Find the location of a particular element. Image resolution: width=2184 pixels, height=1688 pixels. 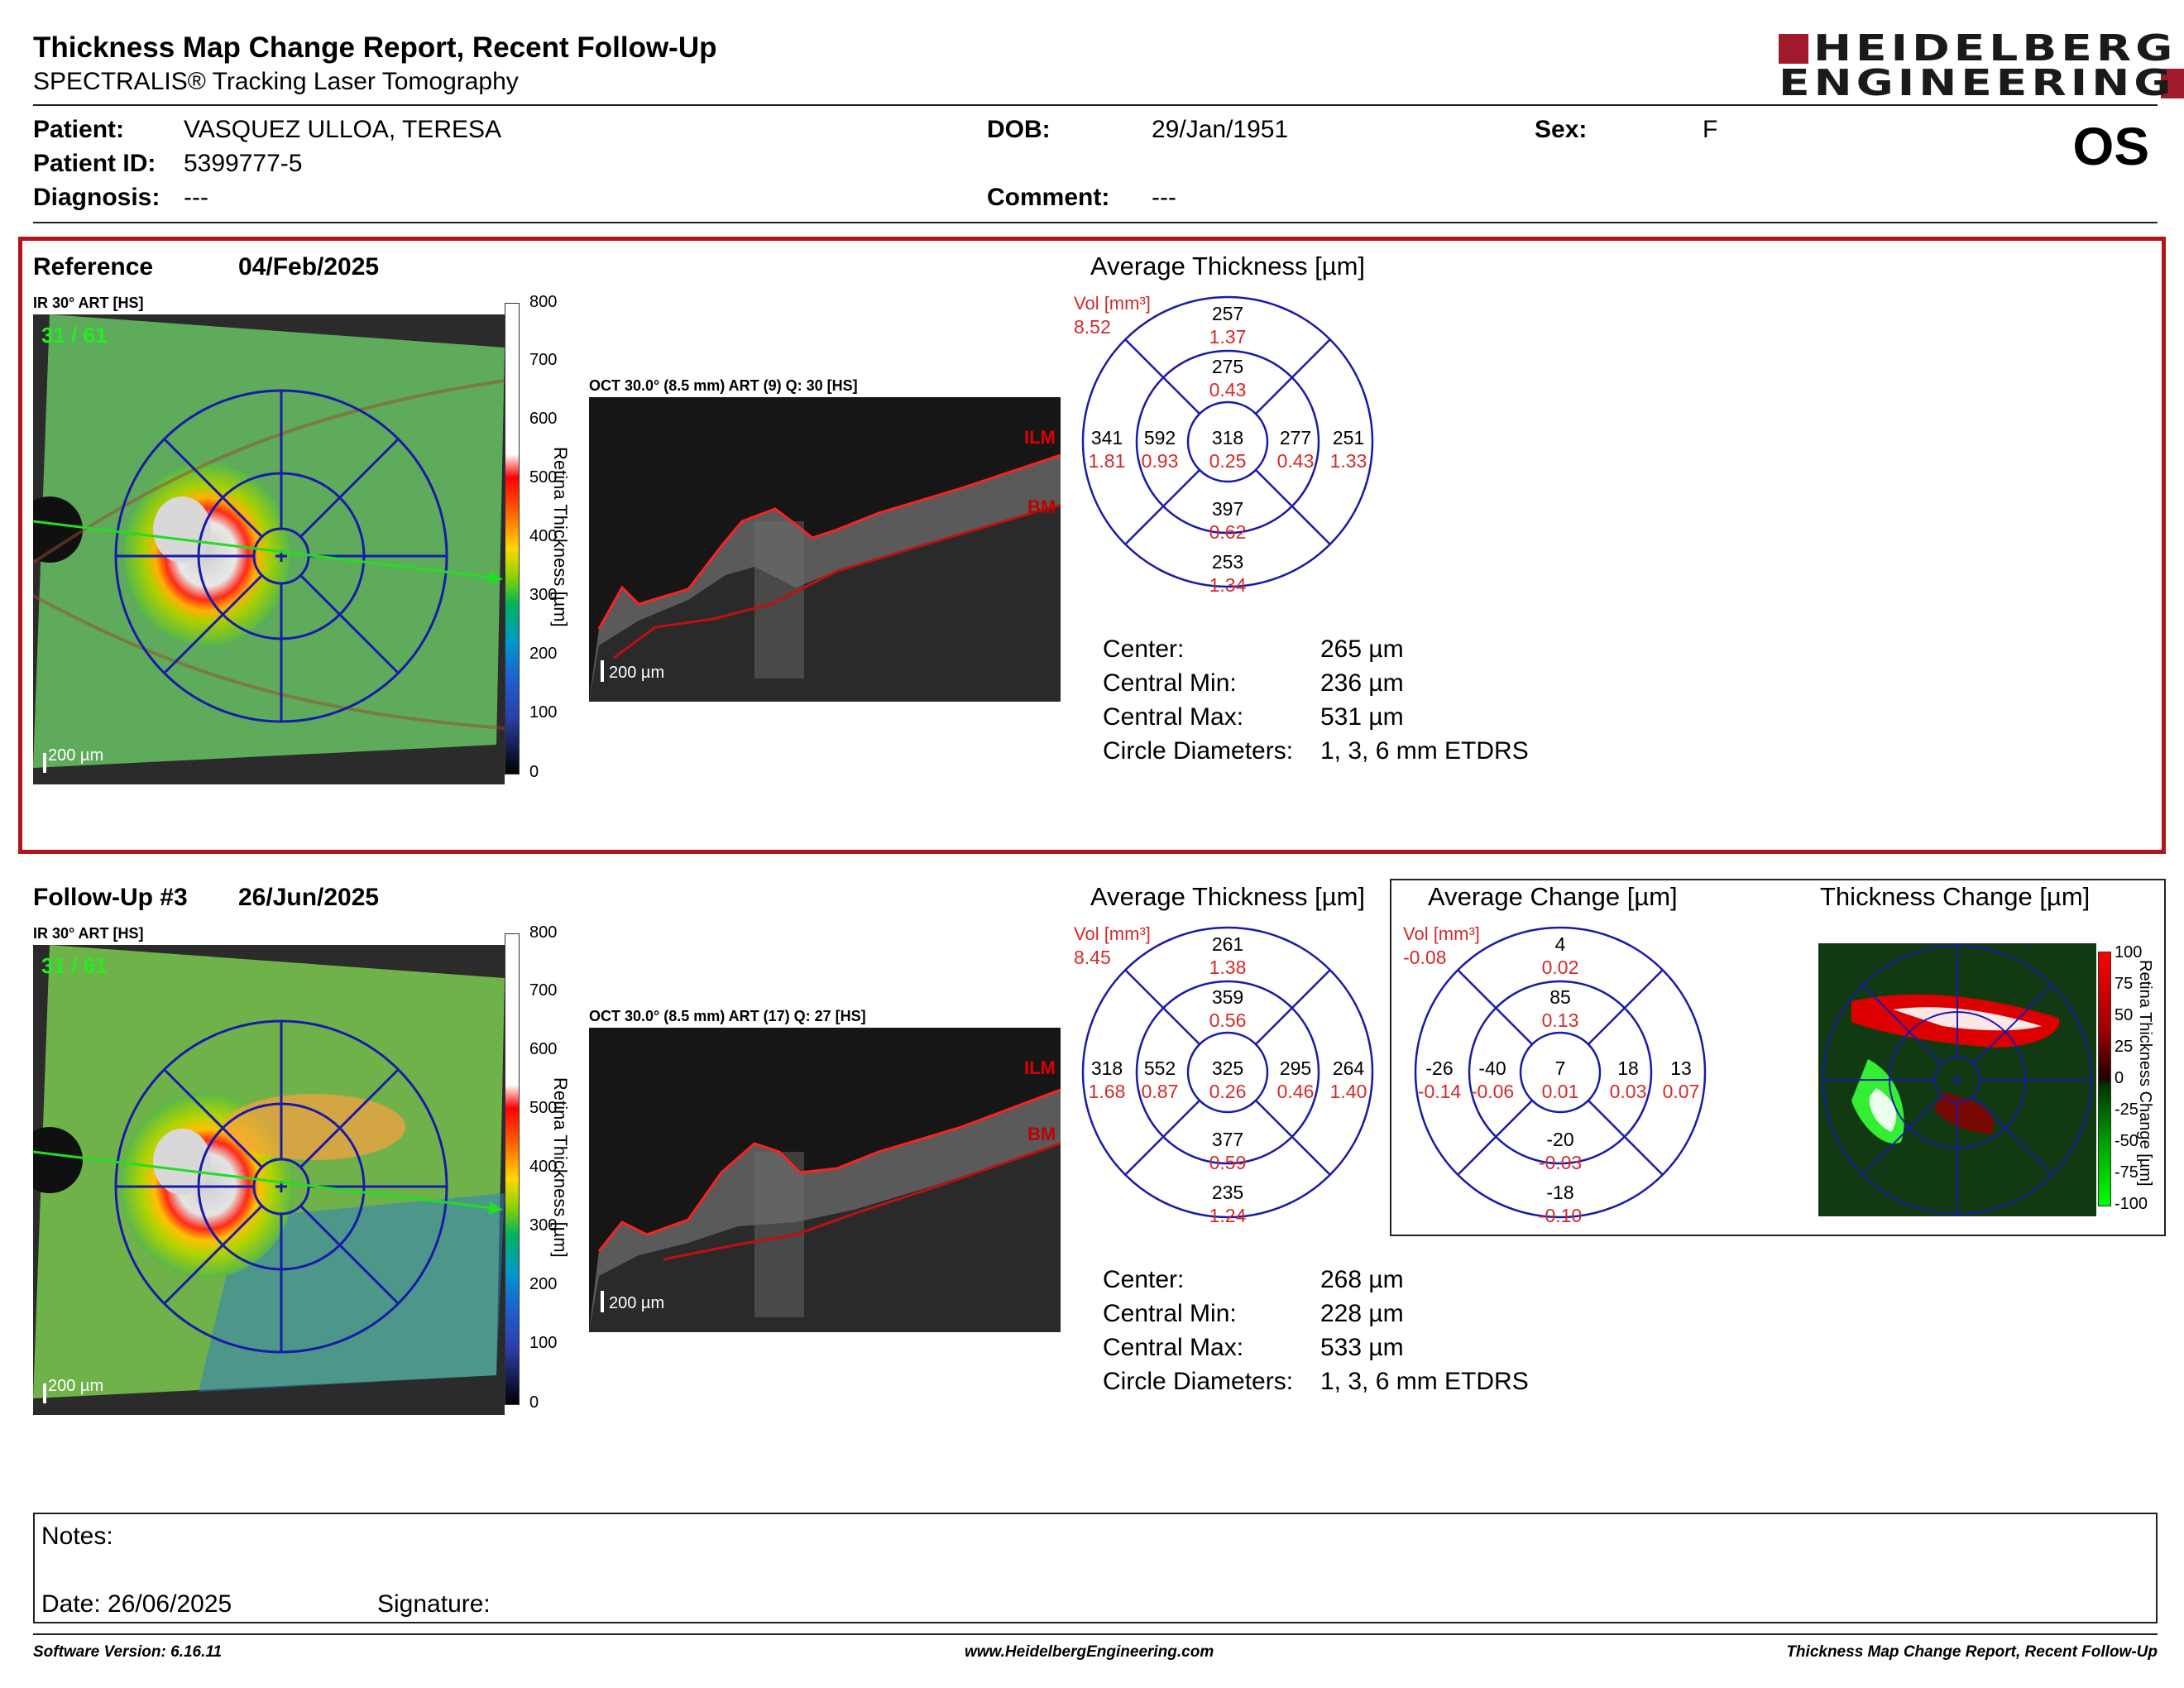

change-tick: -100 is located at coordinates (2131, 1204).